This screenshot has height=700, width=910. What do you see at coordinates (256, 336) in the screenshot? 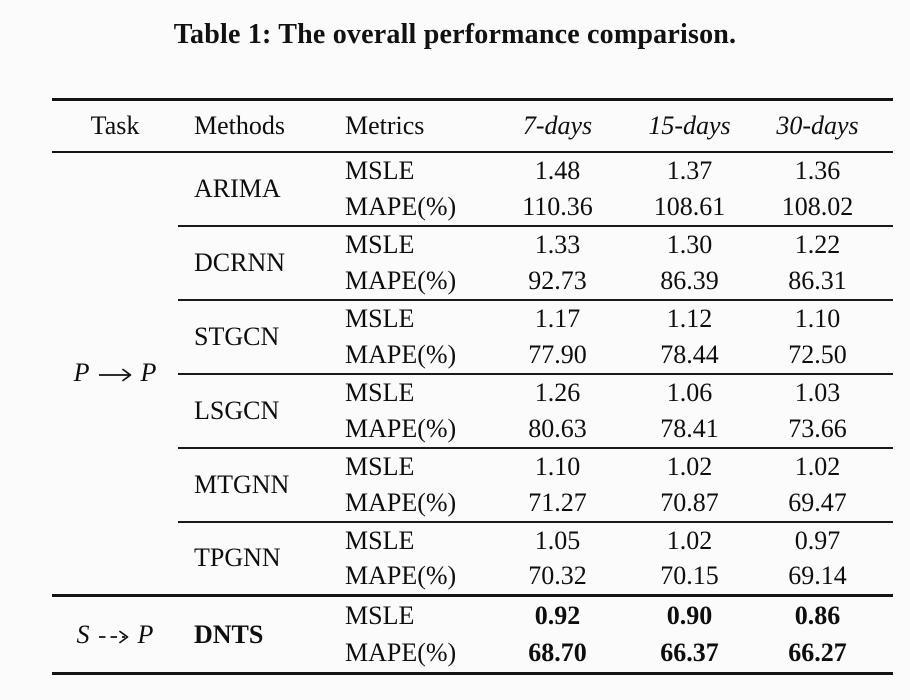
I see `method-name: STGCN` at bounding box center [256, 336].